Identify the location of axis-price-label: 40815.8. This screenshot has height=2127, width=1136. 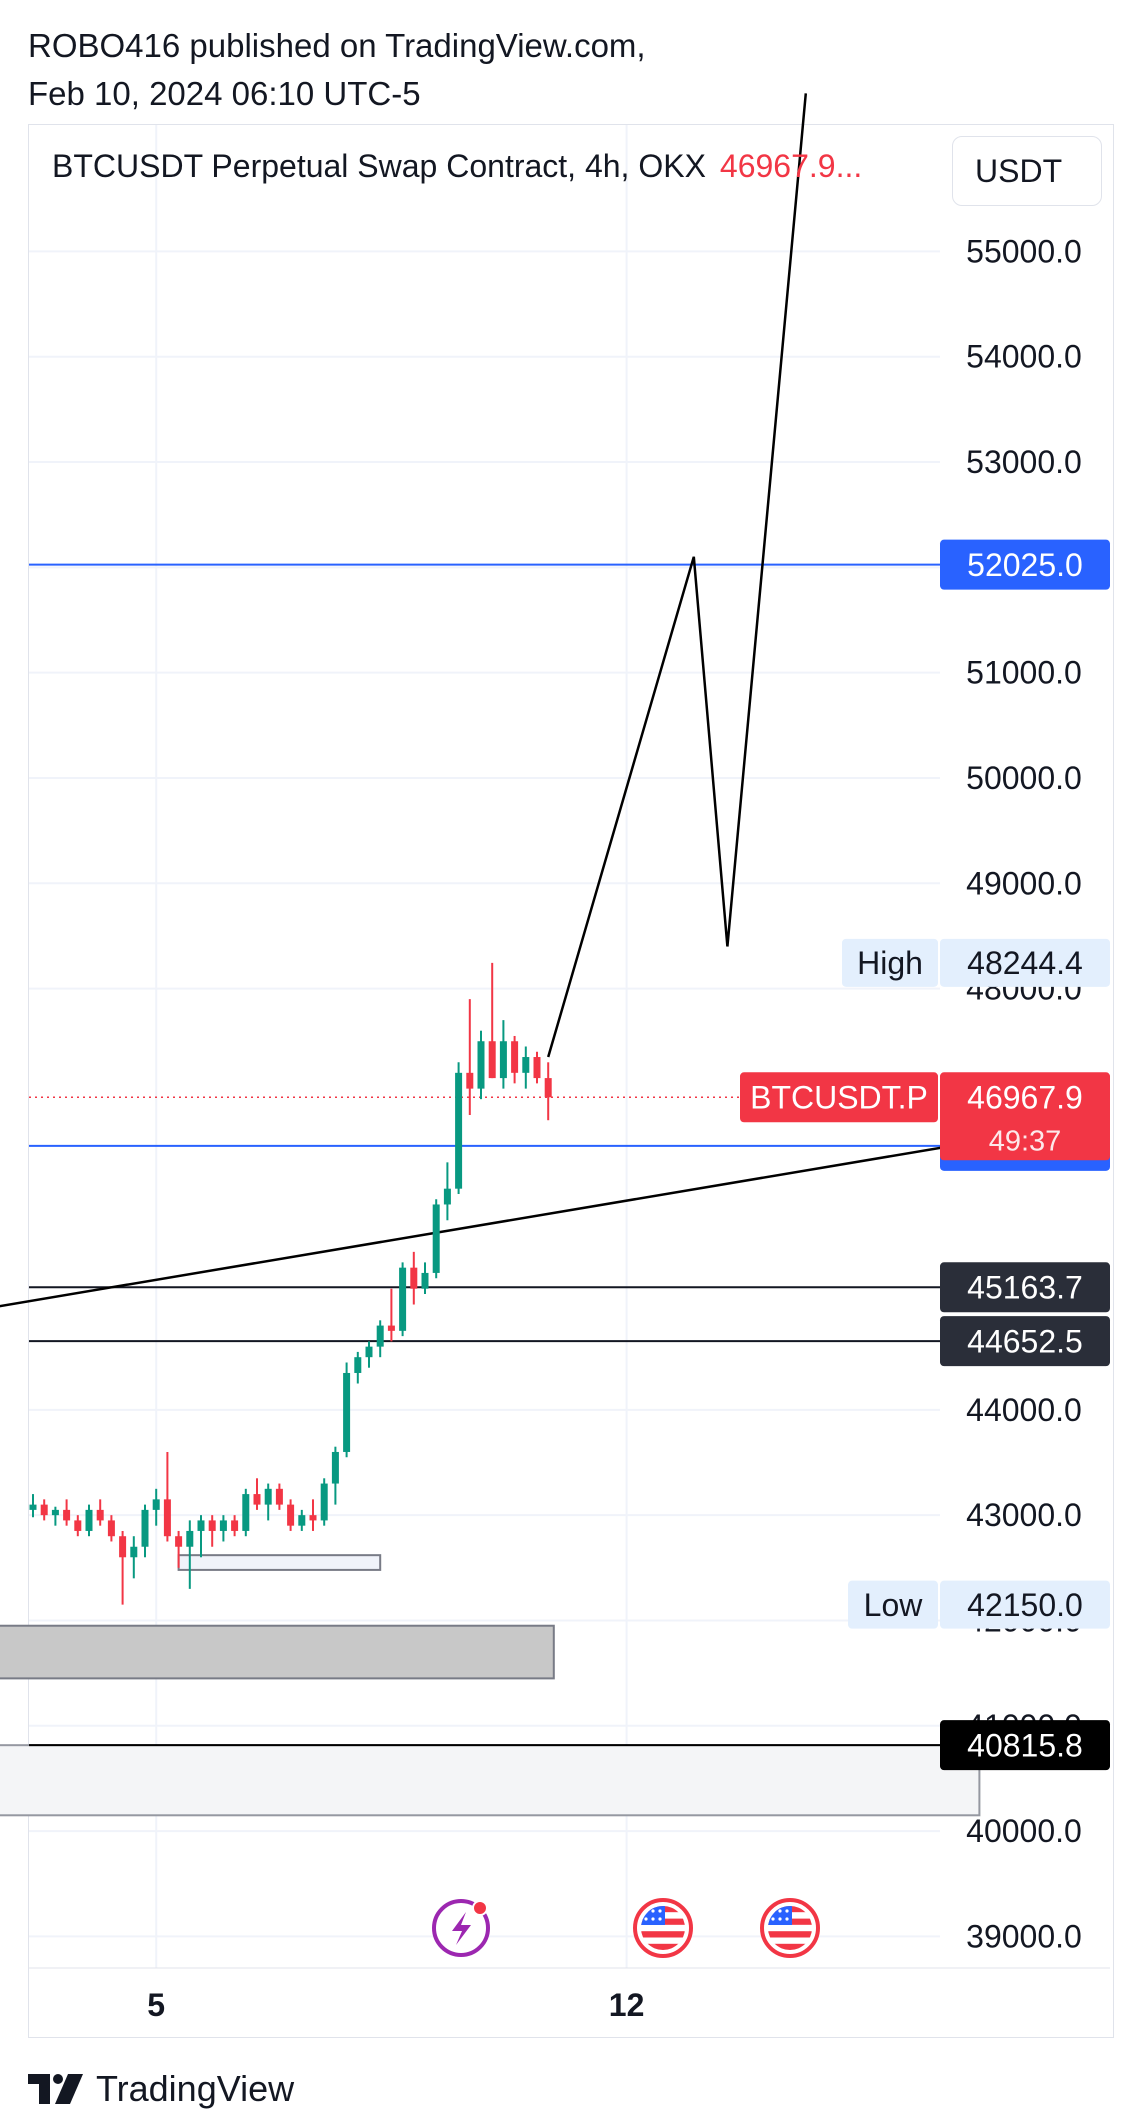
(1025, 1745).